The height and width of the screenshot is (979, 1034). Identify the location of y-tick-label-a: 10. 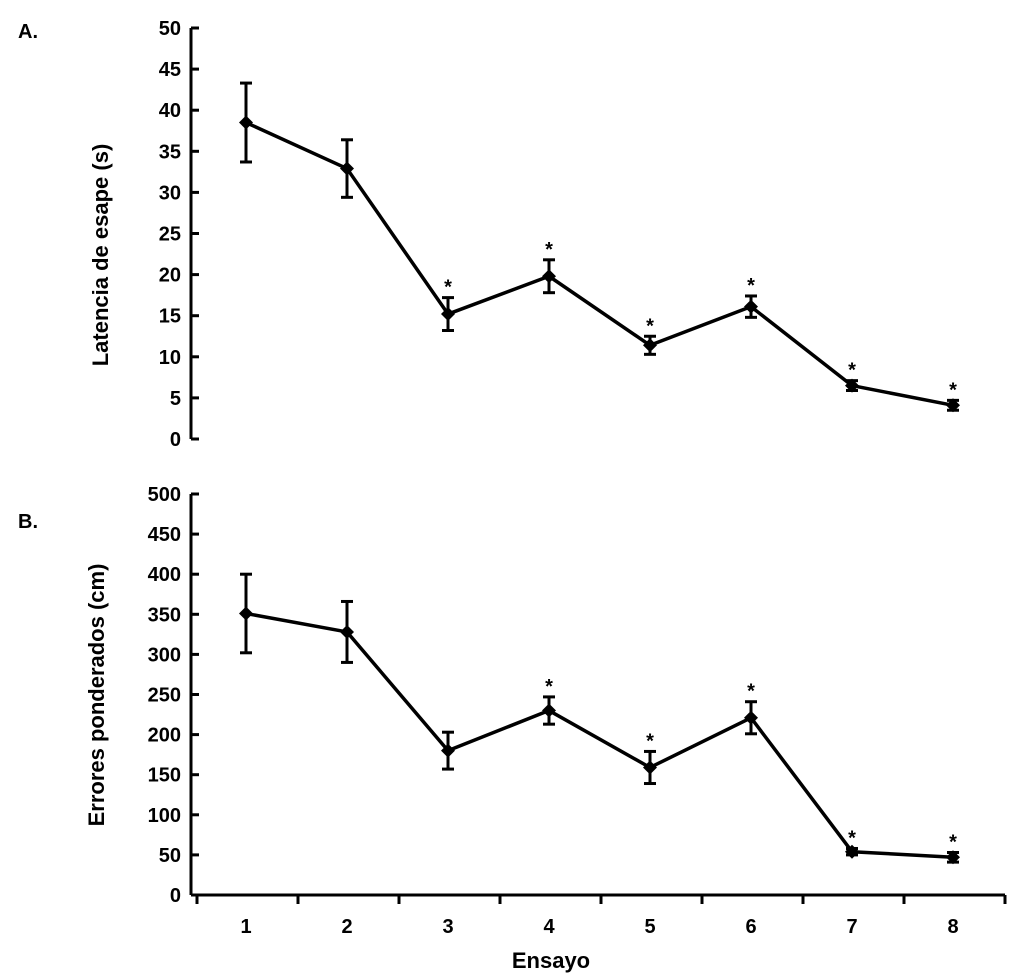
(170, 358).